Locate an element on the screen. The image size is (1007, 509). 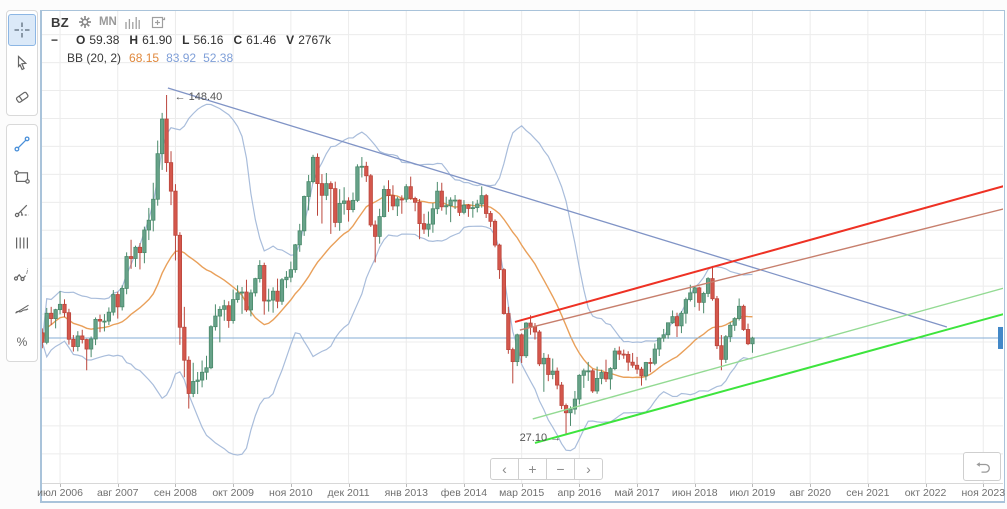
chart-type-icon is located at coordinates (132, 22).